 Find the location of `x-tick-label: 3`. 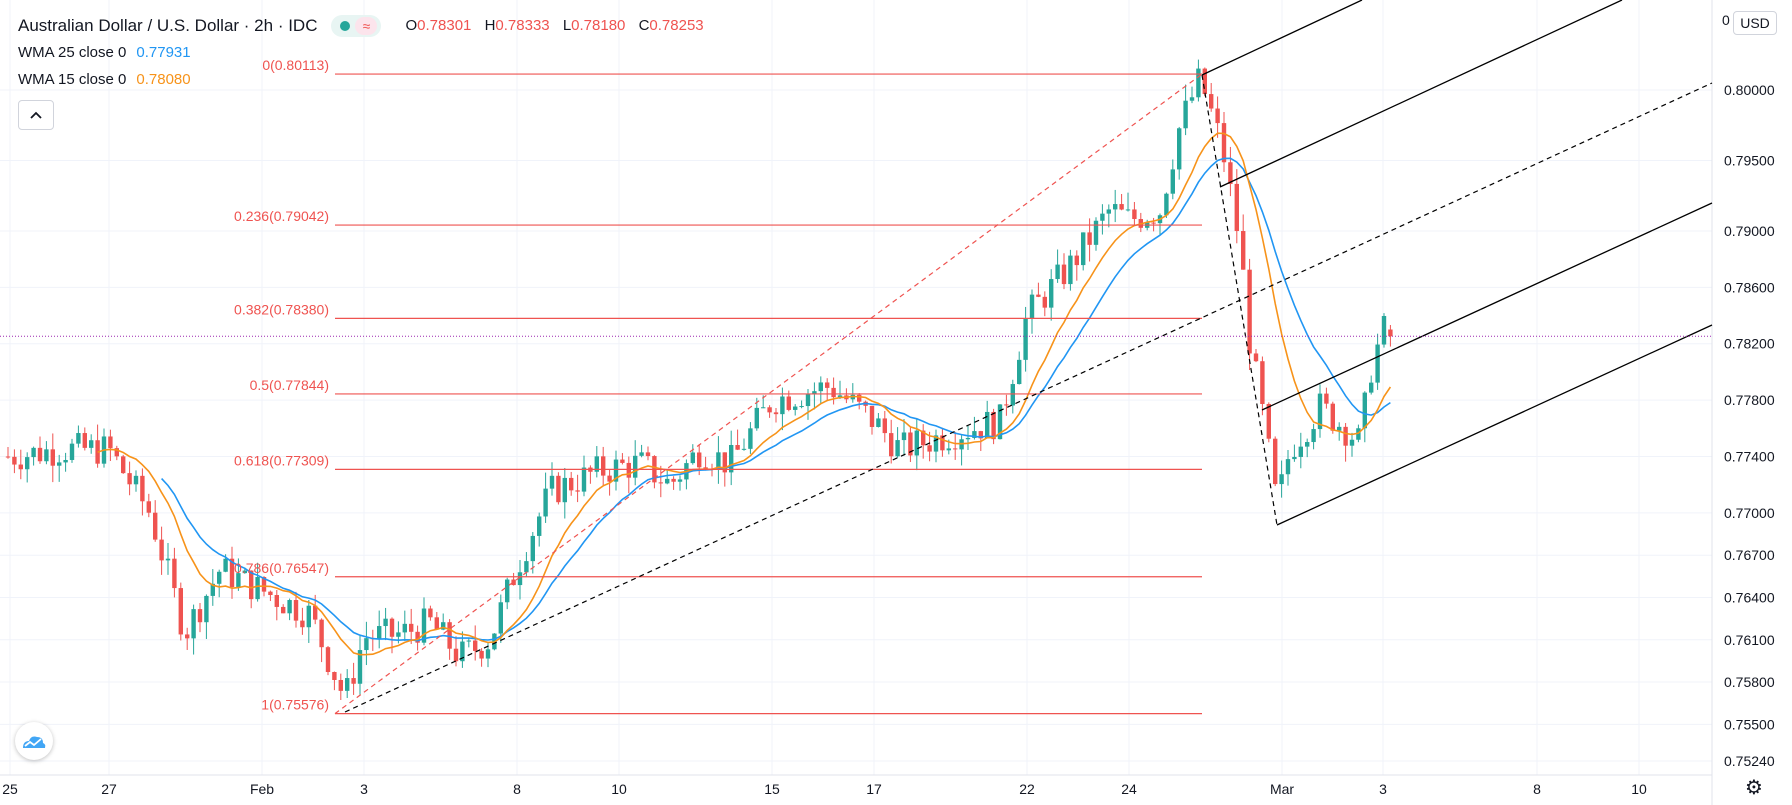

x-tick-label: 3 is located at coordinates (364, 789).